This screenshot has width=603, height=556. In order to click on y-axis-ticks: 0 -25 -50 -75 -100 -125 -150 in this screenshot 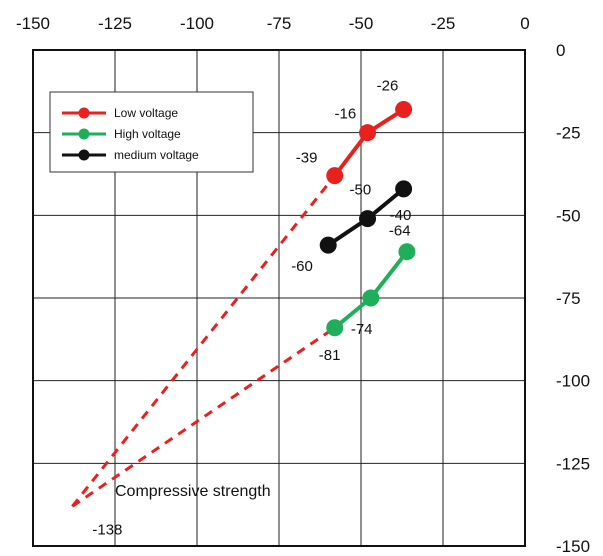, I will do `click(573, 298)`.